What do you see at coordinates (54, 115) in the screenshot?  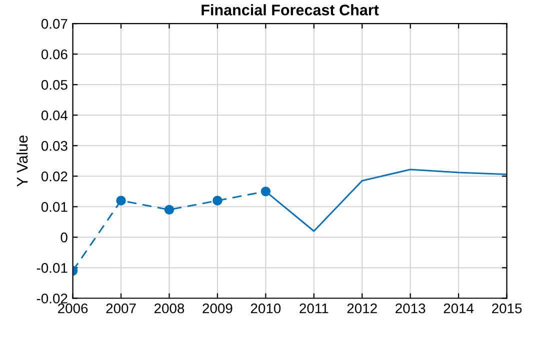 I see `y-tick-label: 0.04` at bounding box center [54, 115].